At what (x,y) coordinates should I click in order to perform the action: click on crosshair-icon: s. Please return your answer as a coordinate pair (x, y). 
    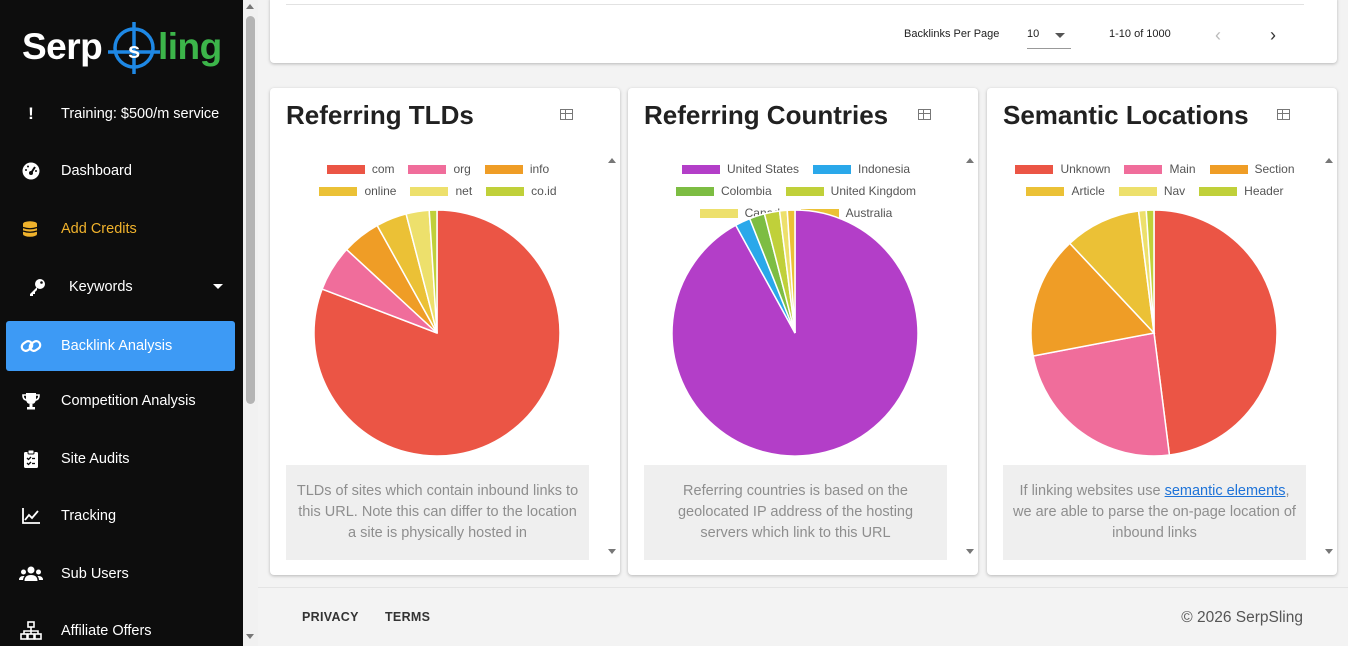
    Looking at the image, I should click on (134, 48).